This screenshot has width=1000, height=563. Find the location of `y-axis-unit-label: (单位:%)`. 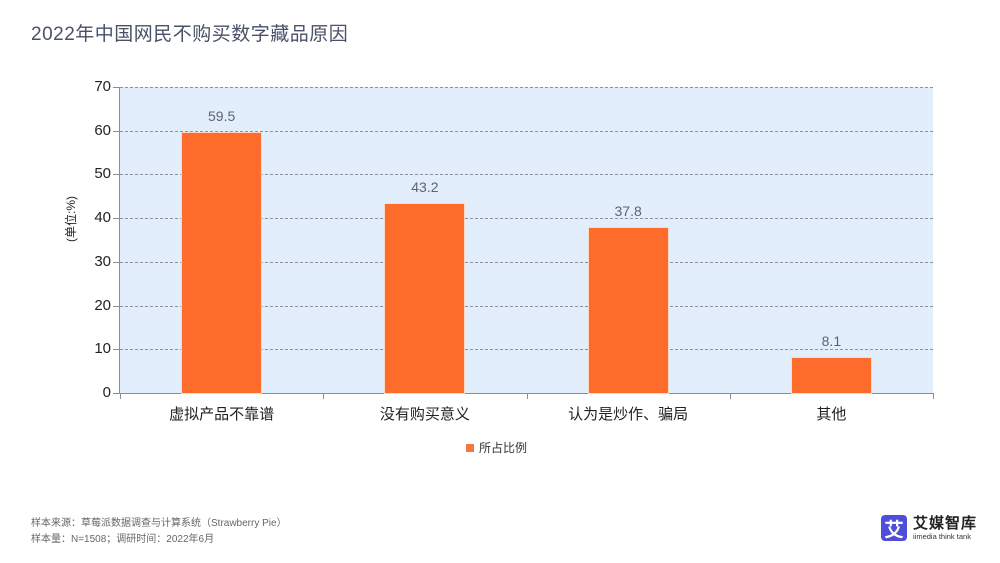

y-axis-unit-label: (单位:%) is located at coordinates (71, 219).